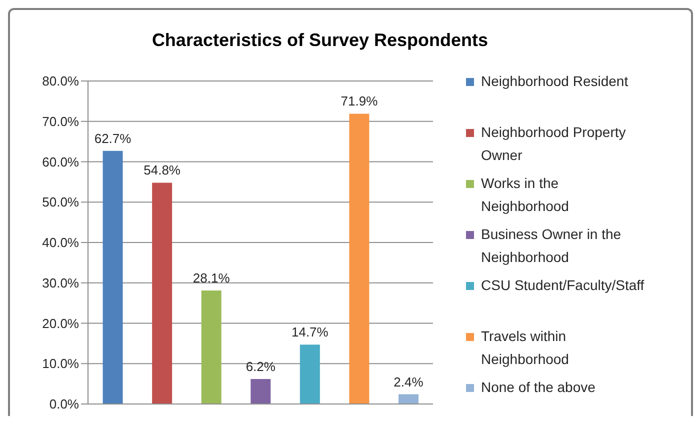 This screenshot has height=424, width=697. I want to click on y-tick-label: 60.0%, so click(61, 162).